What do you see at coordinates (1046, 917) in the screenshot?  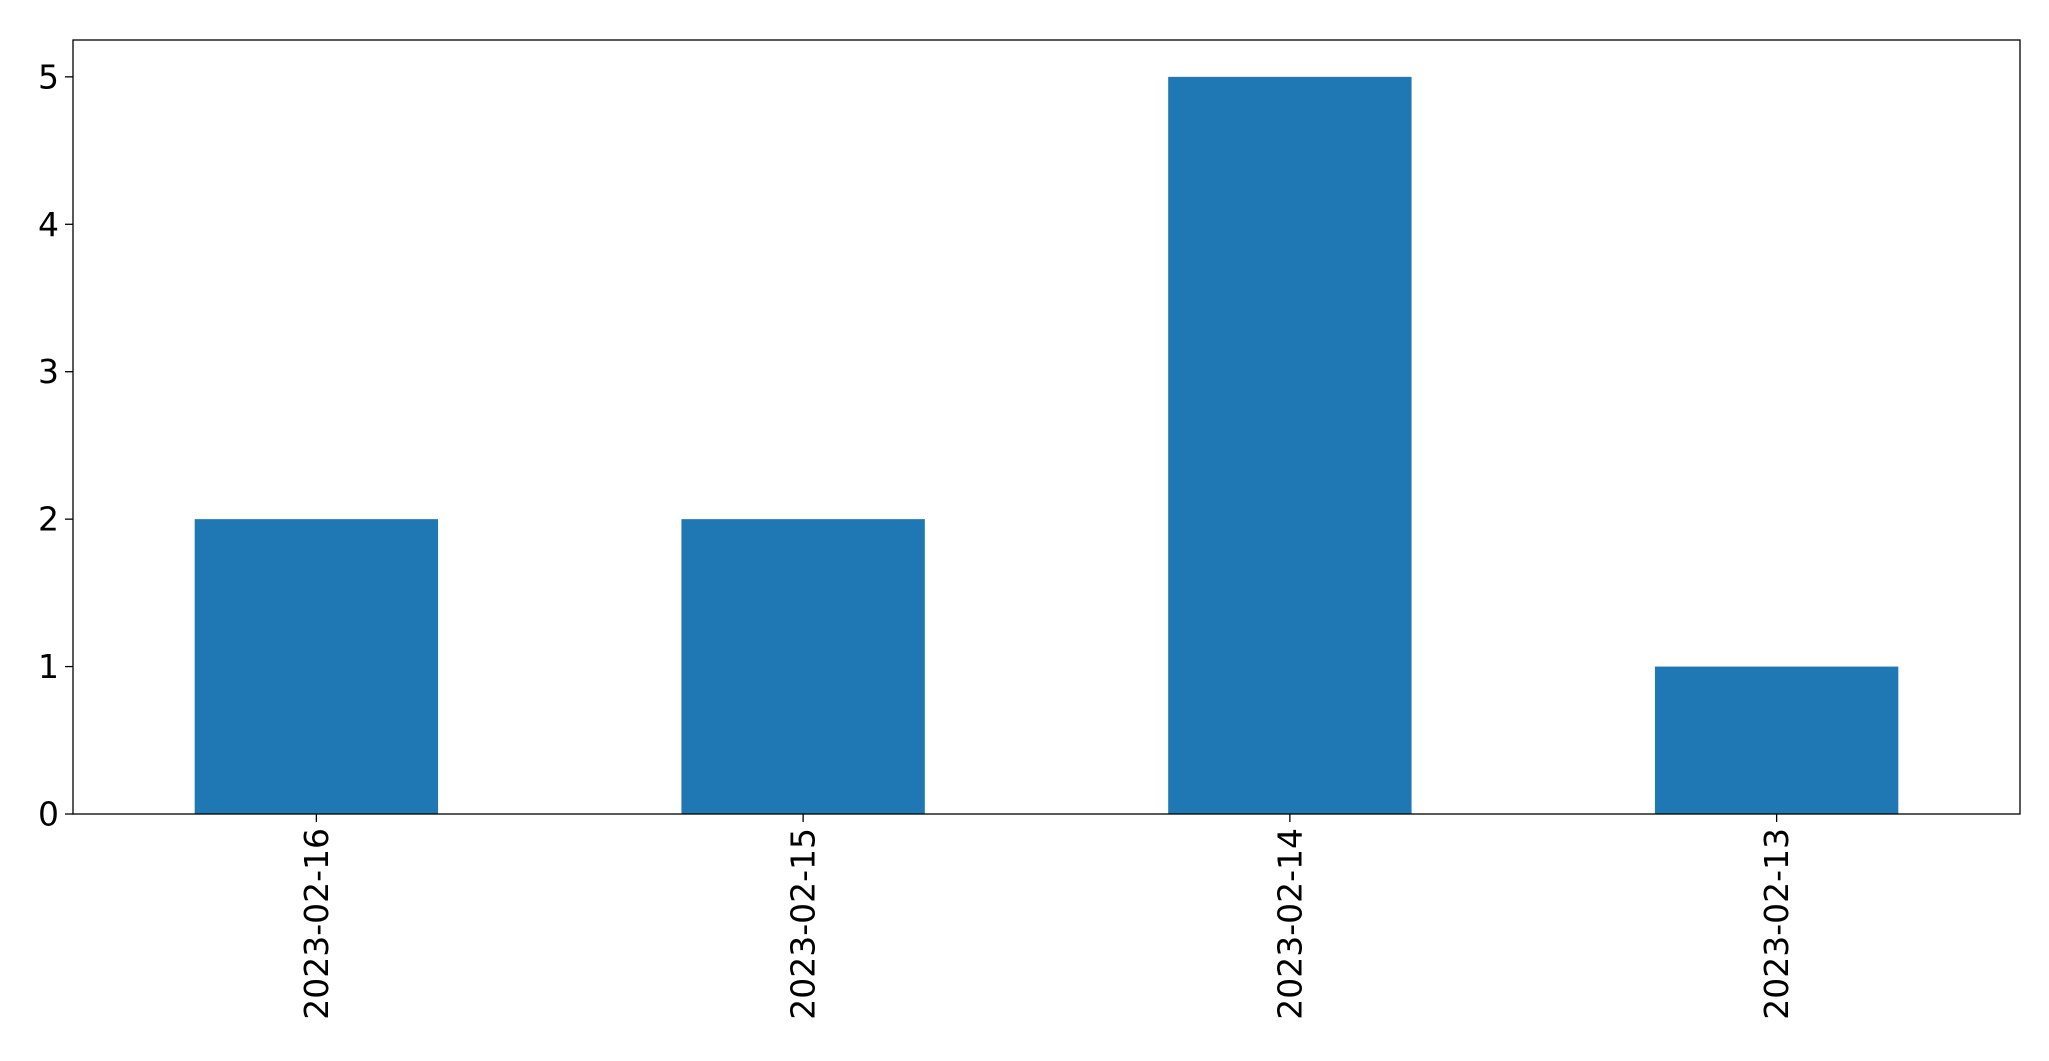 I see `x-axis-ticks: 2023-02-16 2023-02-15 2023-02-14 2023-02-13` at bounding box center [1046, 917].